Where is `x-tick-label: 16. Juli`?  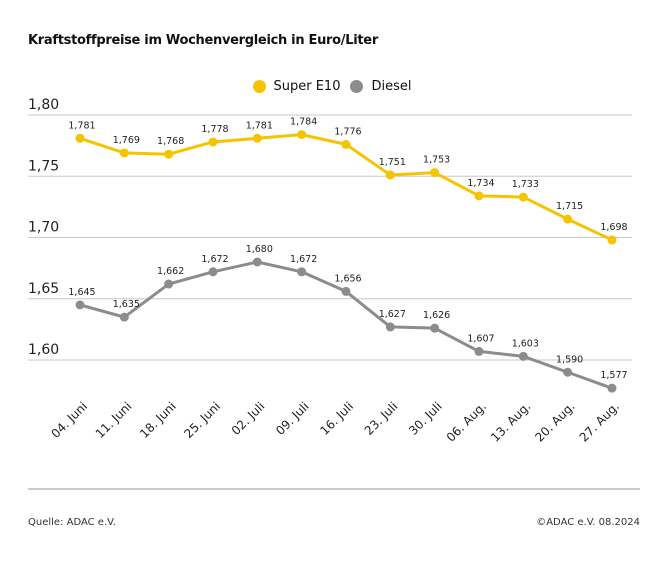
x-tick-label: 16. Juli is located at coordinates (336, 418).